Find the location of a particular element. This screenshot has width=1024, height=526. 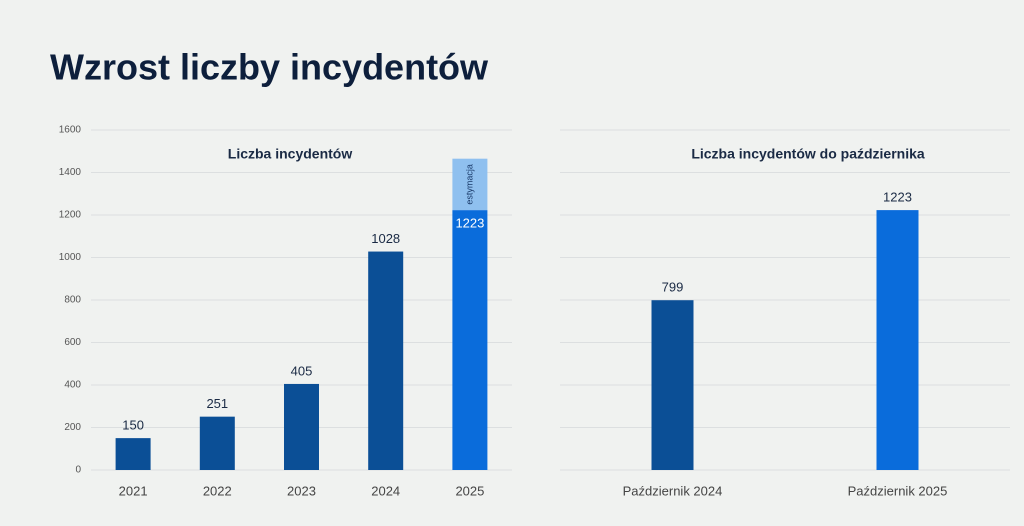

x-tick-label: 2023 is located at coordinates (301, 490).